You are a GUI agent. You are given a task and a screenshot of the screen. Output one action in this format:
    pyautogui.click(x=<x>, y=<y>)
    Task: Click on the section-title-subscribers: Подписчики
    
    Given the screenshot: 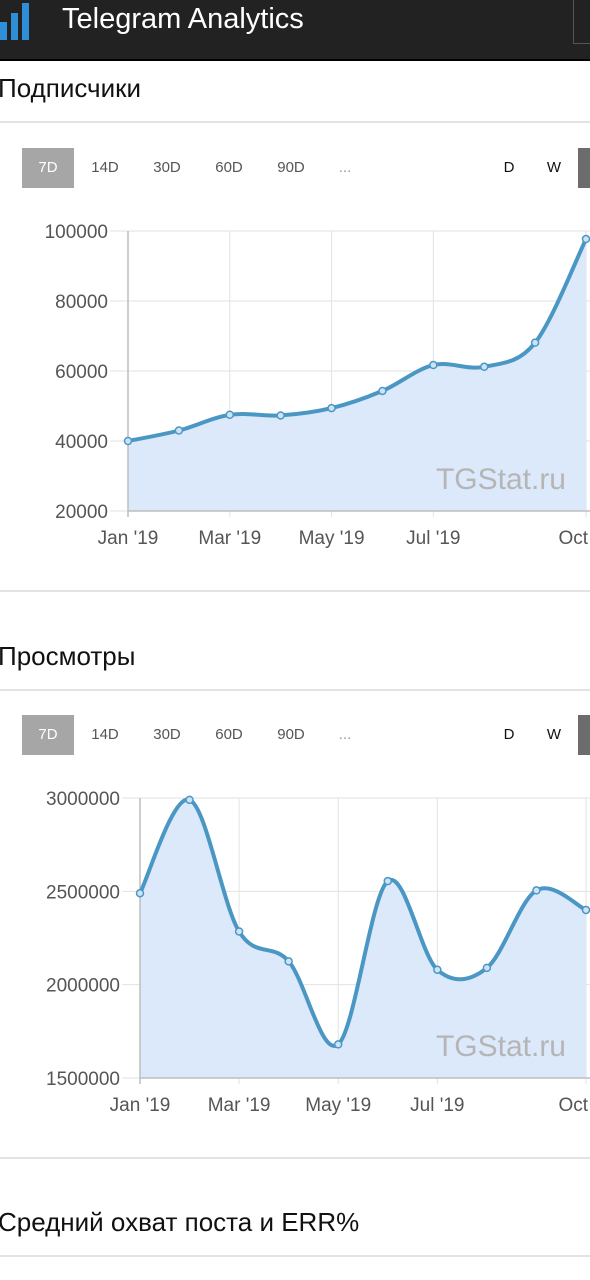 What is the action you would take?
    pyautogui.click(x=71, y=88)
    